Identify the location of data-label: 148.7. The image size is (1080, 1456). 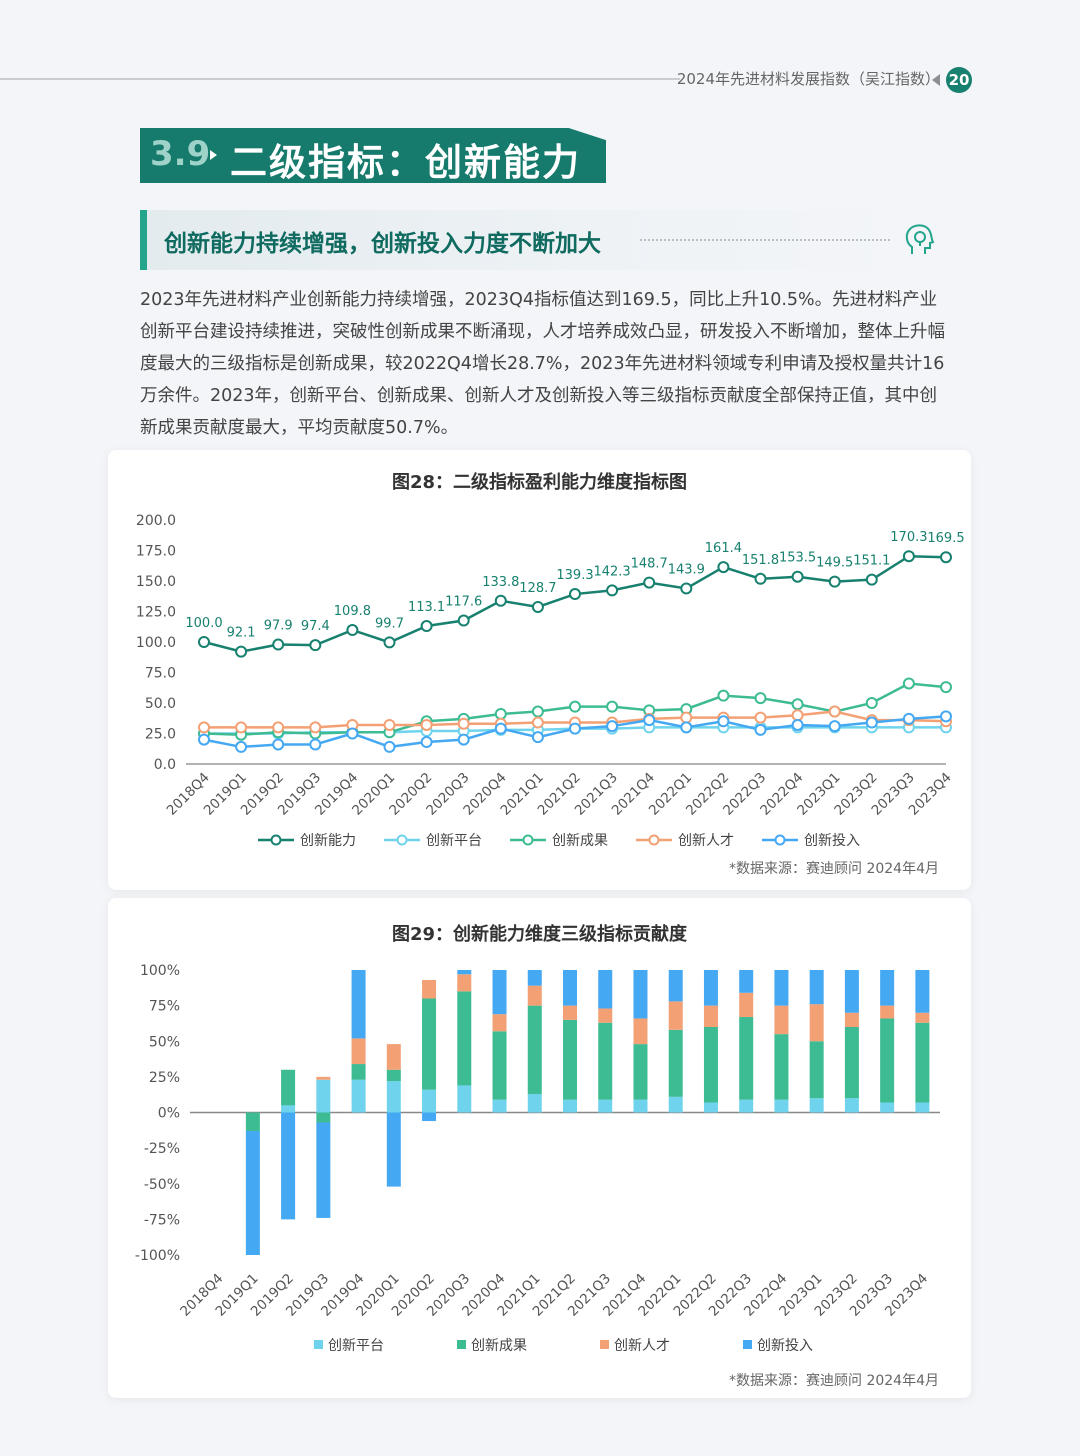
(649, 564).